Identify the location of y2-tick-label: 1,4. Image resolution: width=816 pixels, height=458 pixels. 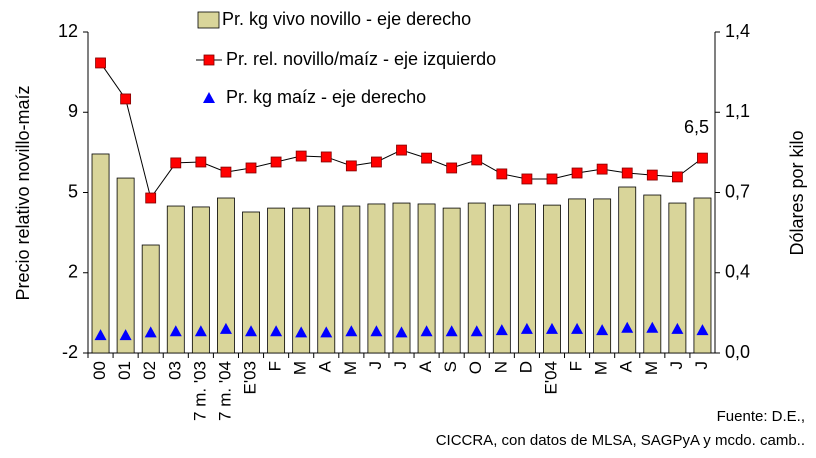
(737, 31).